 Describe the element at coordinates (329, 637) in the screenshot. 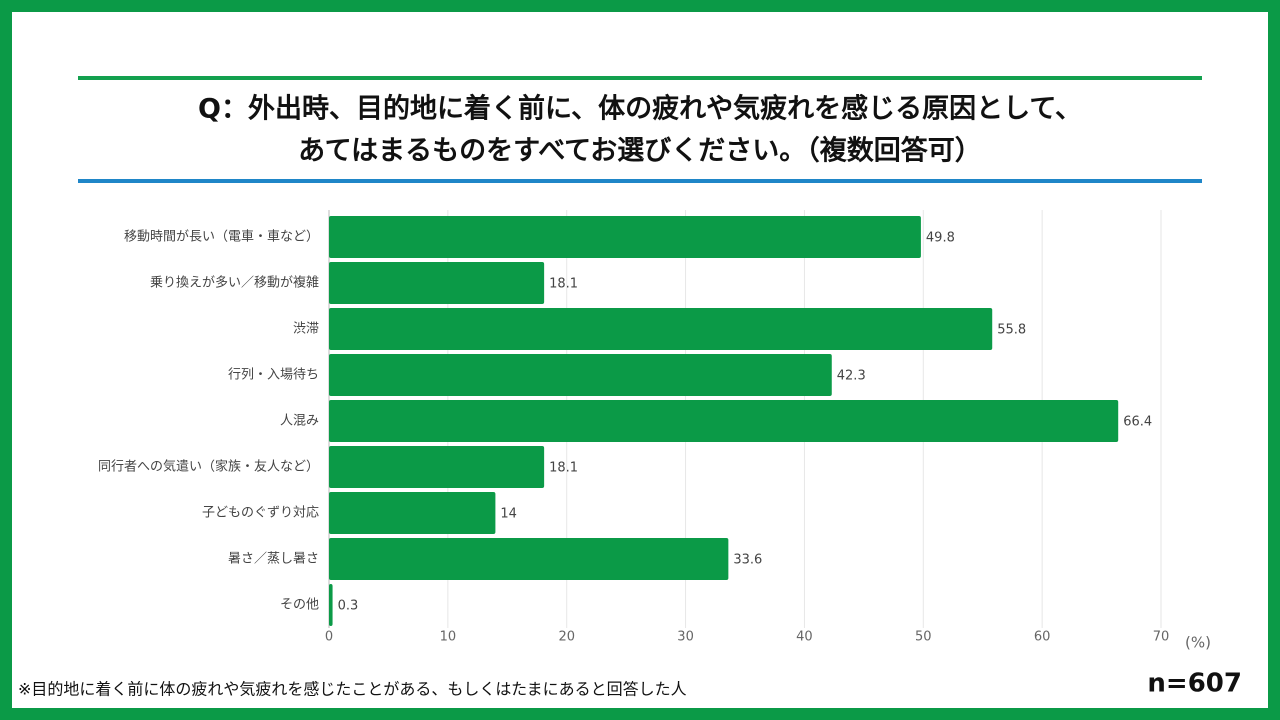

I see `x-tick-label: 0` at that location.